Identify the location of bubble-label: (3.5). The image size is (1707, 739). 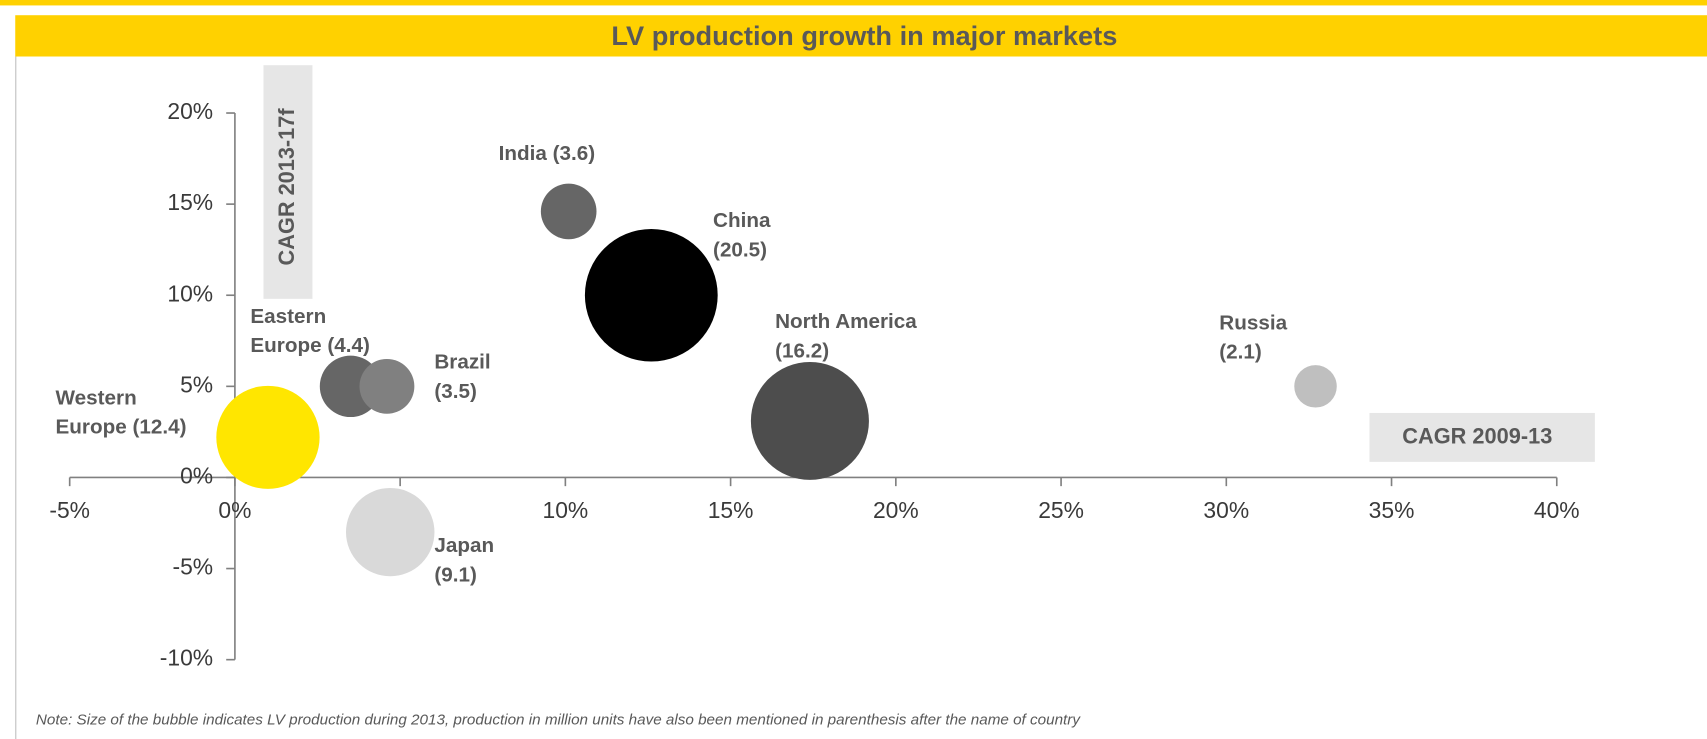
(455, 391).